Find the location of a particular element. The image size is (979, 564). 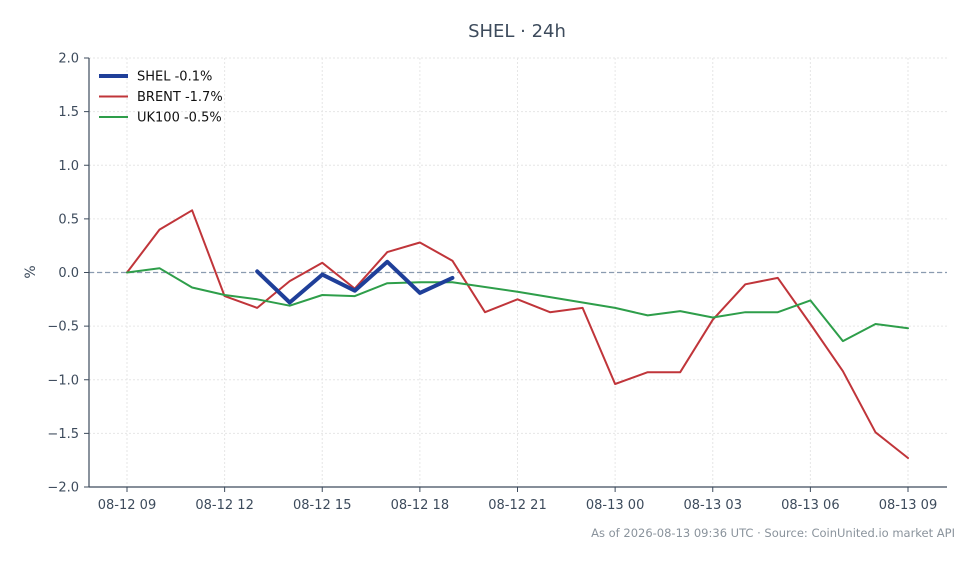

chart-title: SHEL · 24h is located at coordinates (517, 31).